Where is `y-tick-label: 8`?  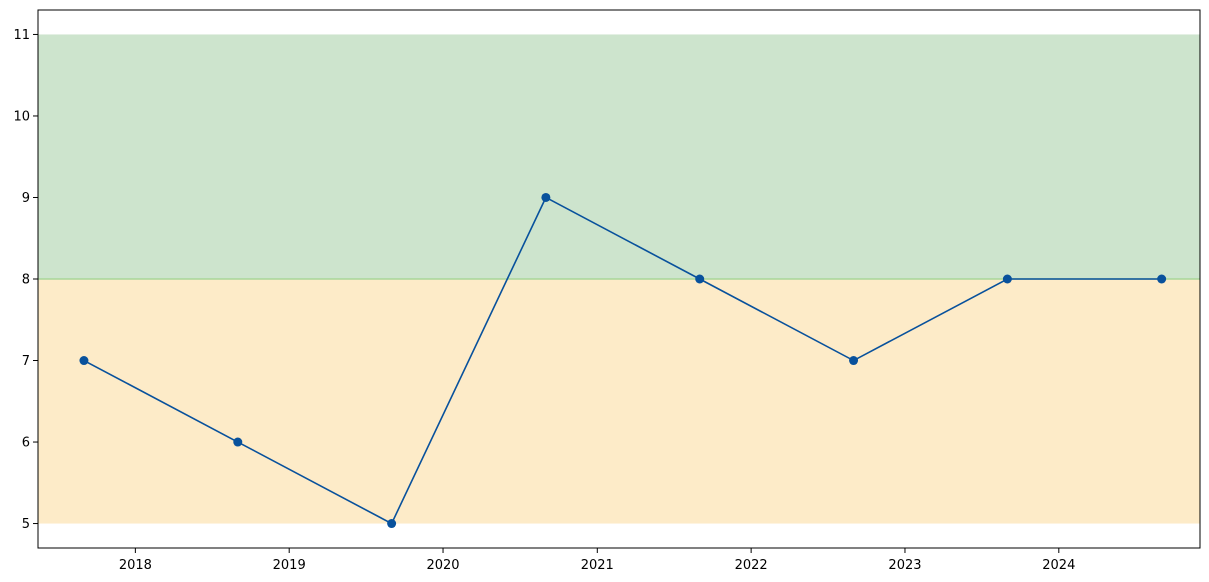 y-tick-label: 8 is located at coordinates (26, 280).